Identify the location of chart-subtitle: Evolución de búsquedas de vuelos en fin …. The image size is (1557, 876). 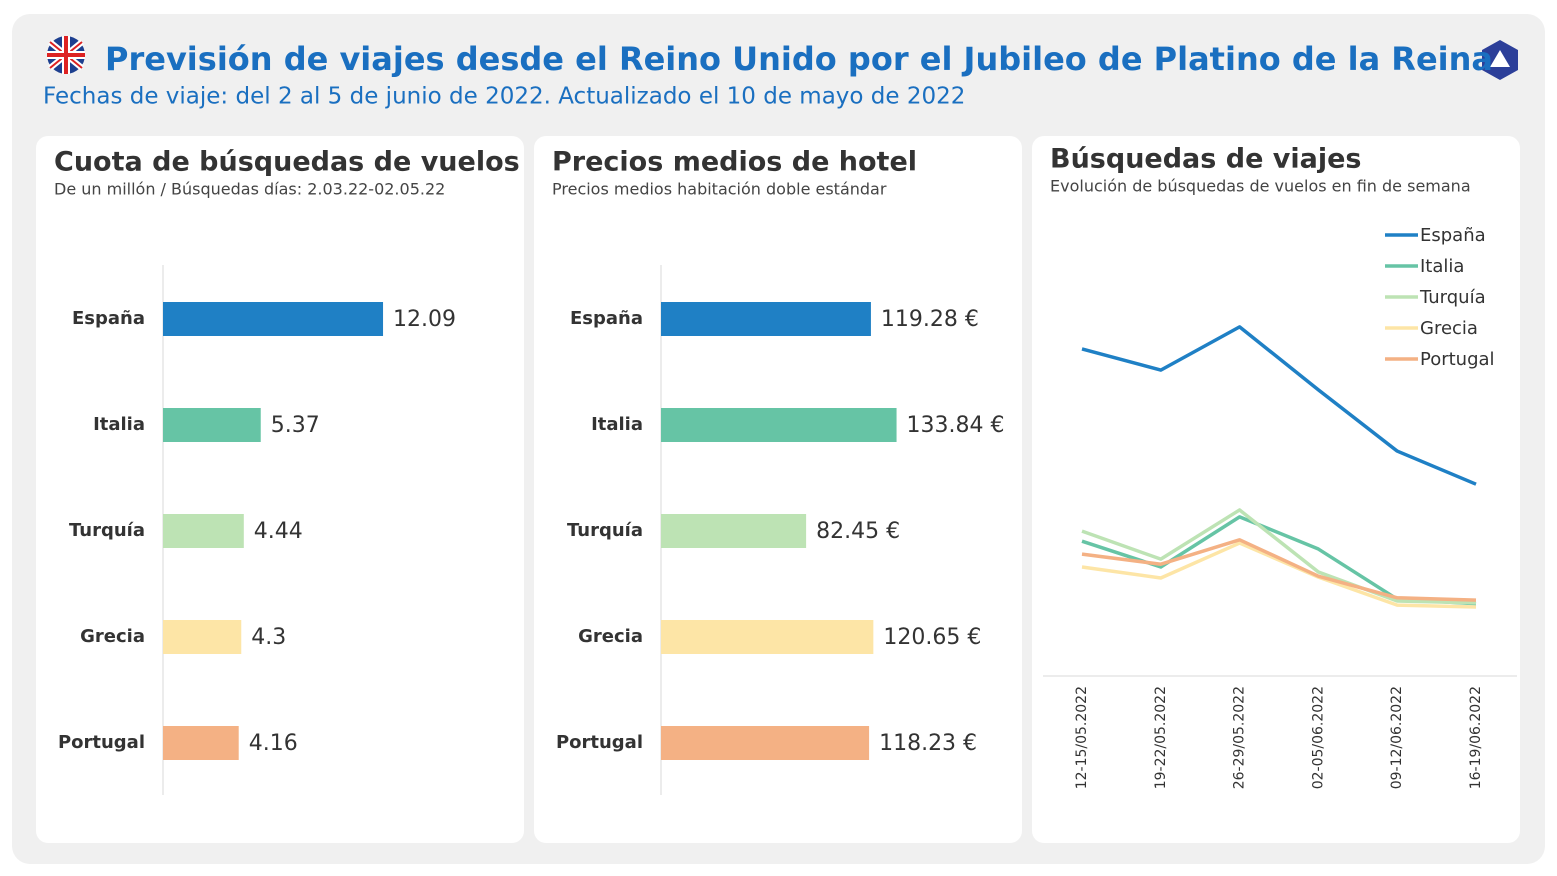
(1260, 186).